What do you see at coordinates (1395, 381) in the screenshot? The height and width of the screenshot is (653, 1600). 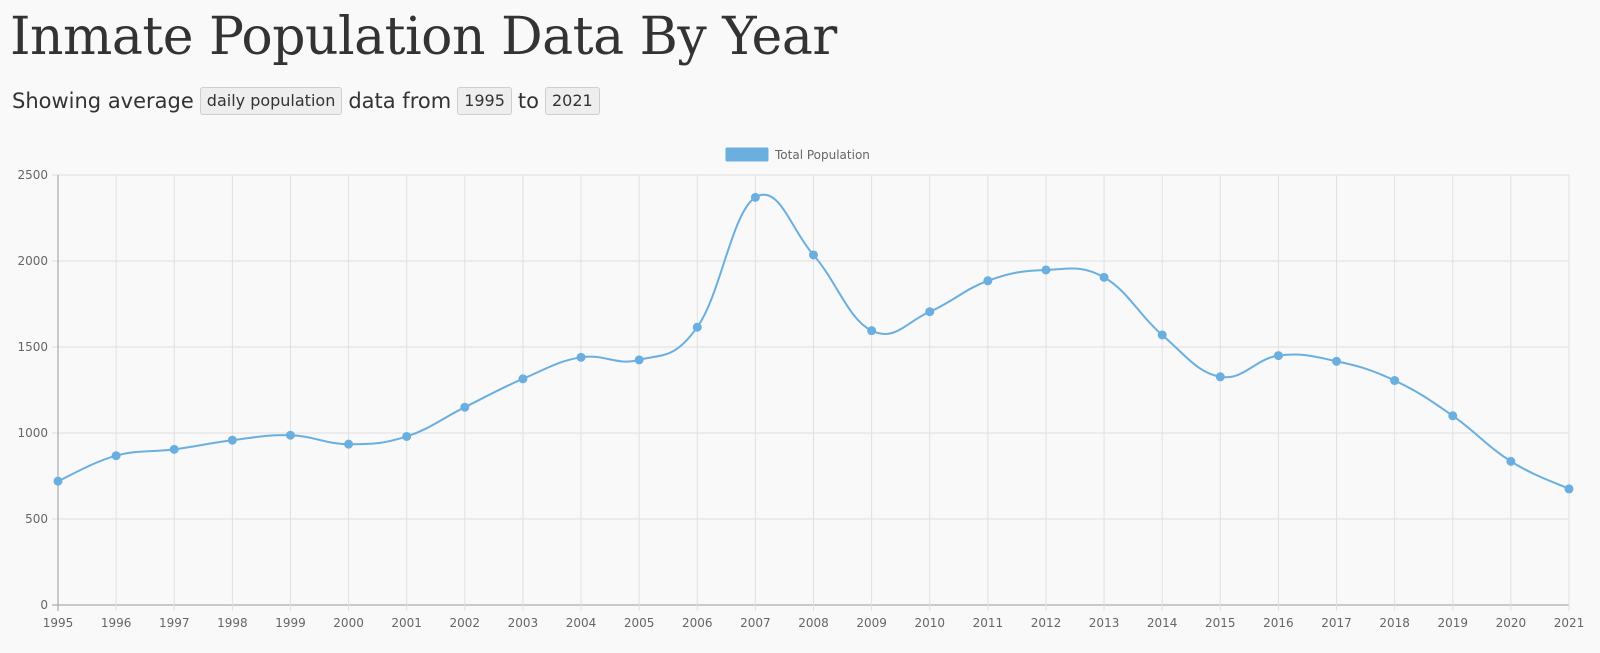 I see `data-point-2018` at bounding box center [1395, 381].